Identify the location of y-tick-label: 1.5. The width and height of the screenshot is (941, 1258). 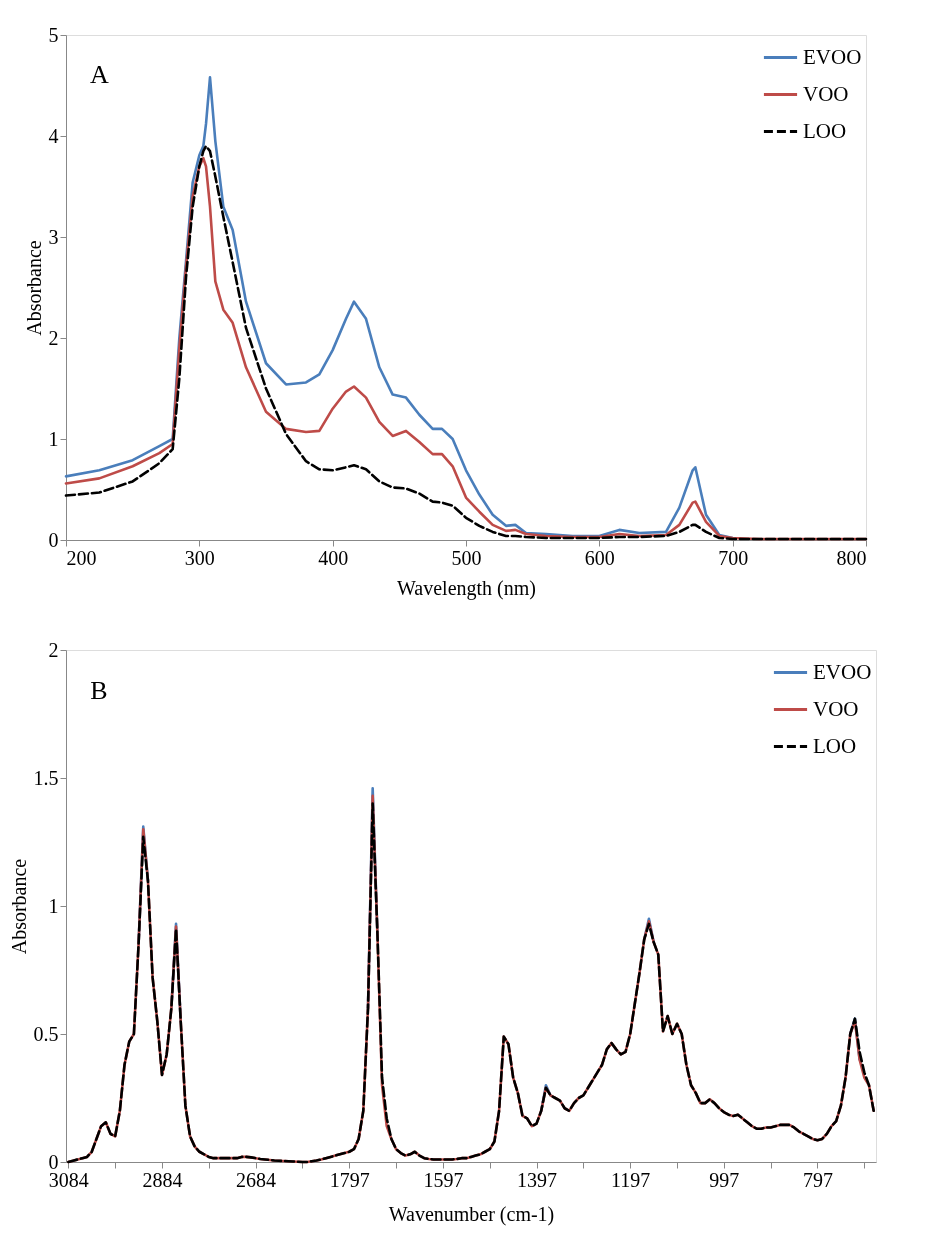
(46, 777).